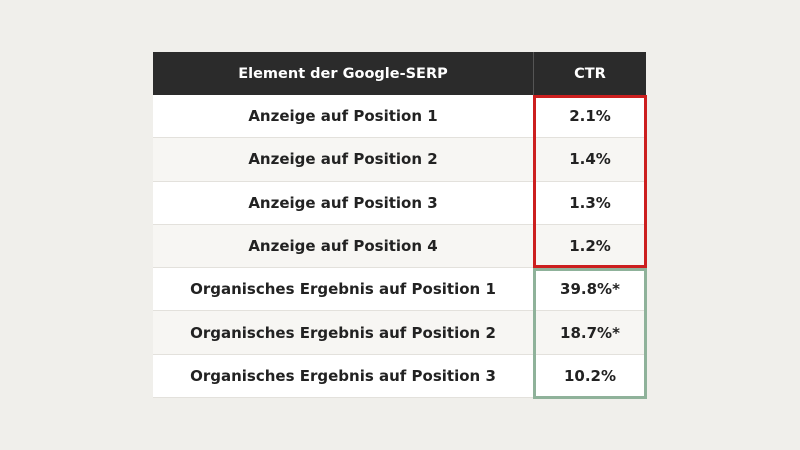 The image size is (800, 450). What do you see at coordinates (343, 332) in the screenshot?
I see `serp-element: Organisches Ergebnis auf Position 2` at bounding box center [343, 332].